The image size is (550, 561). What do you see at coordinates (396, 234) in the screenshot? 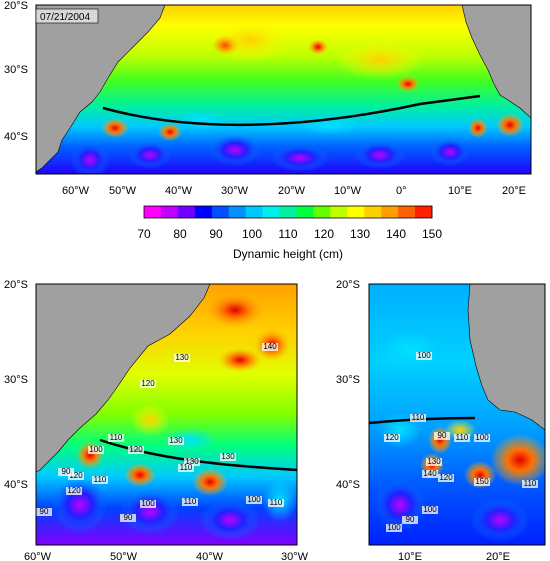
I see `colorbar-tick-label: 140` at bounding box center [396, 234].